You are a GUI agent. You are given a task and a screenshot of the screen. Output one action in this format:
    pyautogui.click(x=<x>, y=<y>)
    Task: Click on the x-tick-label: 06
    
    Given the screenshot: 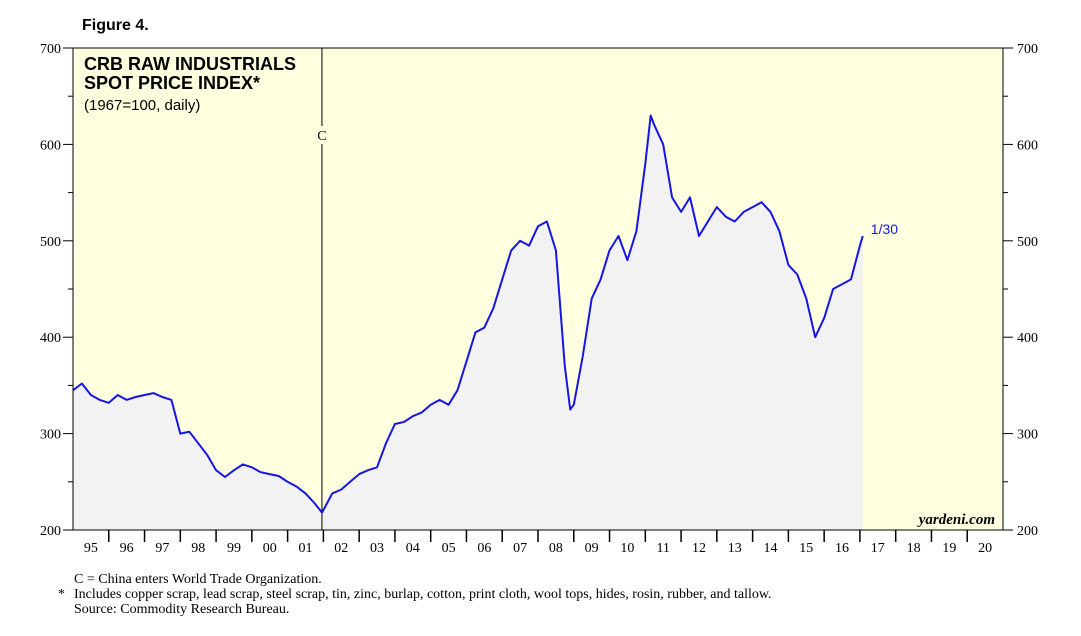 What is the action you would take?
    pyautogui.click(x=484, y=548)
    